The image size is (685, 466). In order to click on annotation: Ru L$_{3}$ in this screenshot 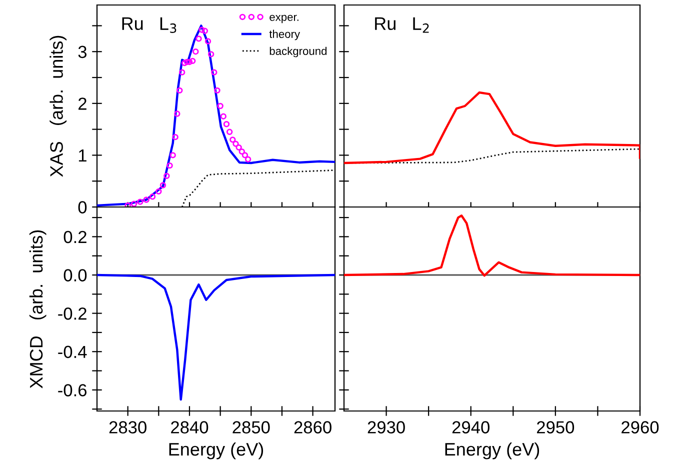, I will do `click(149, 25)`.